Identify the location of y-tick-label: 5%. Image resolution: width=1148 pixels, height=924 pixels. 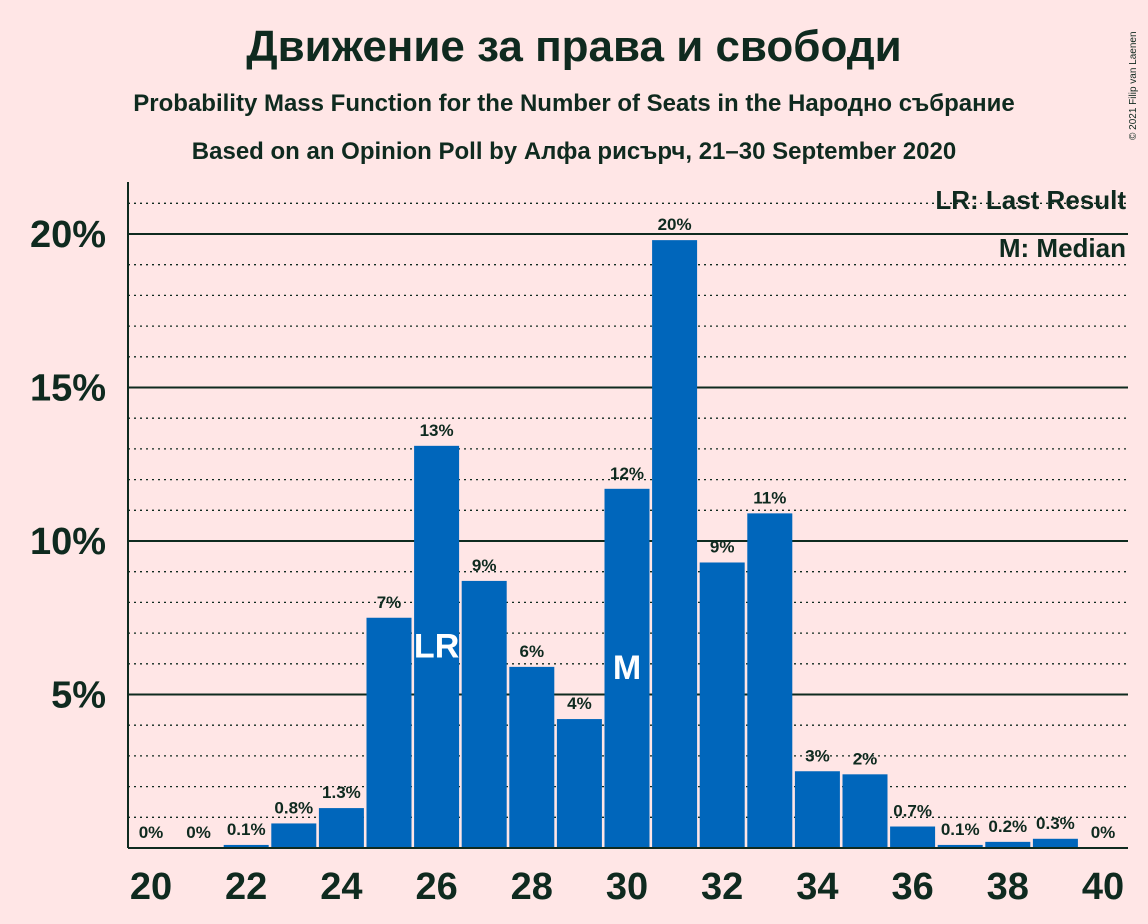
(78, 696).